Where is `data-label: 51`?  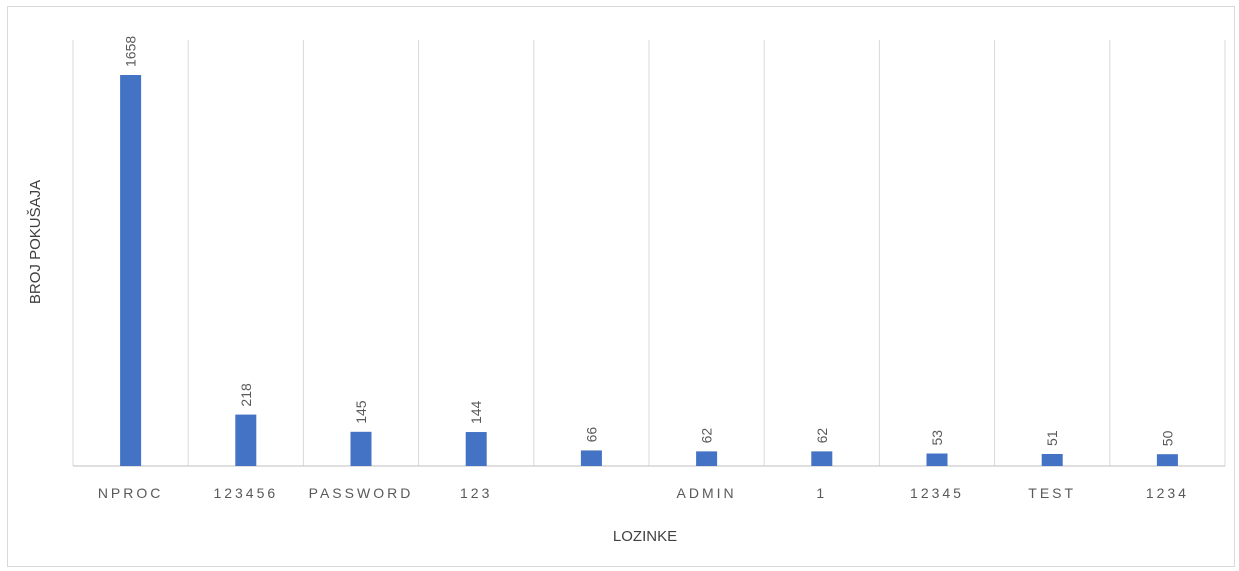 data-label: 51 is located at coordinates (1052, 438).